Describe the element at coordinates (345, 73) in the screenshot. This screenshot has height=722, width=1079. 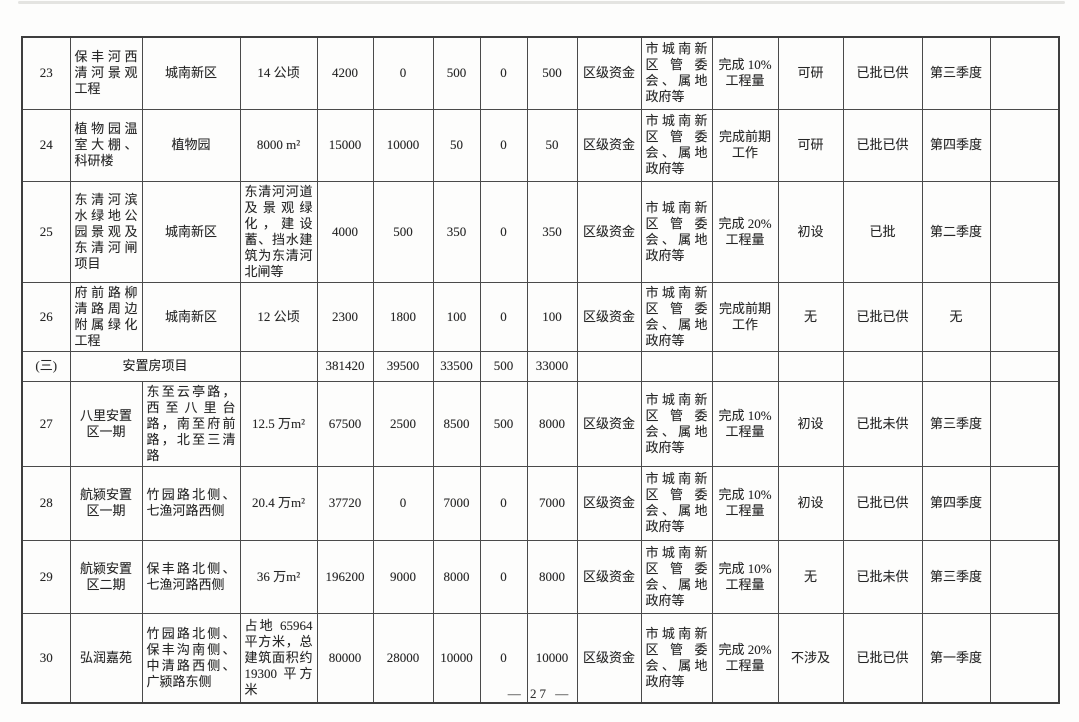
I see `table-cell: 4200` at that location.